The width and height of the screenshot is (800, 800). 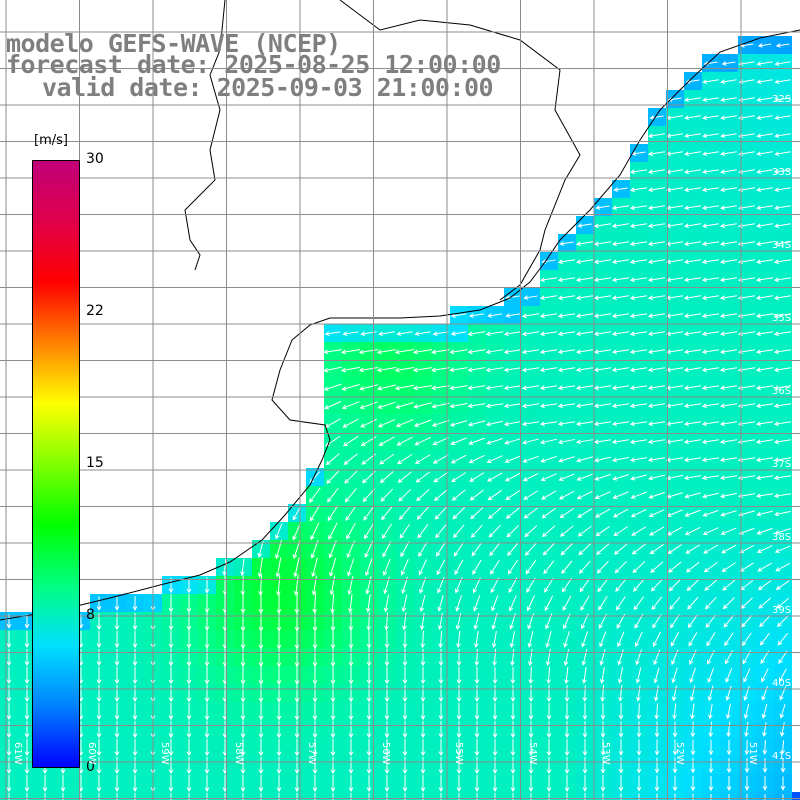 I want to click on colorbar-gradient, so click(x=56, y=464).